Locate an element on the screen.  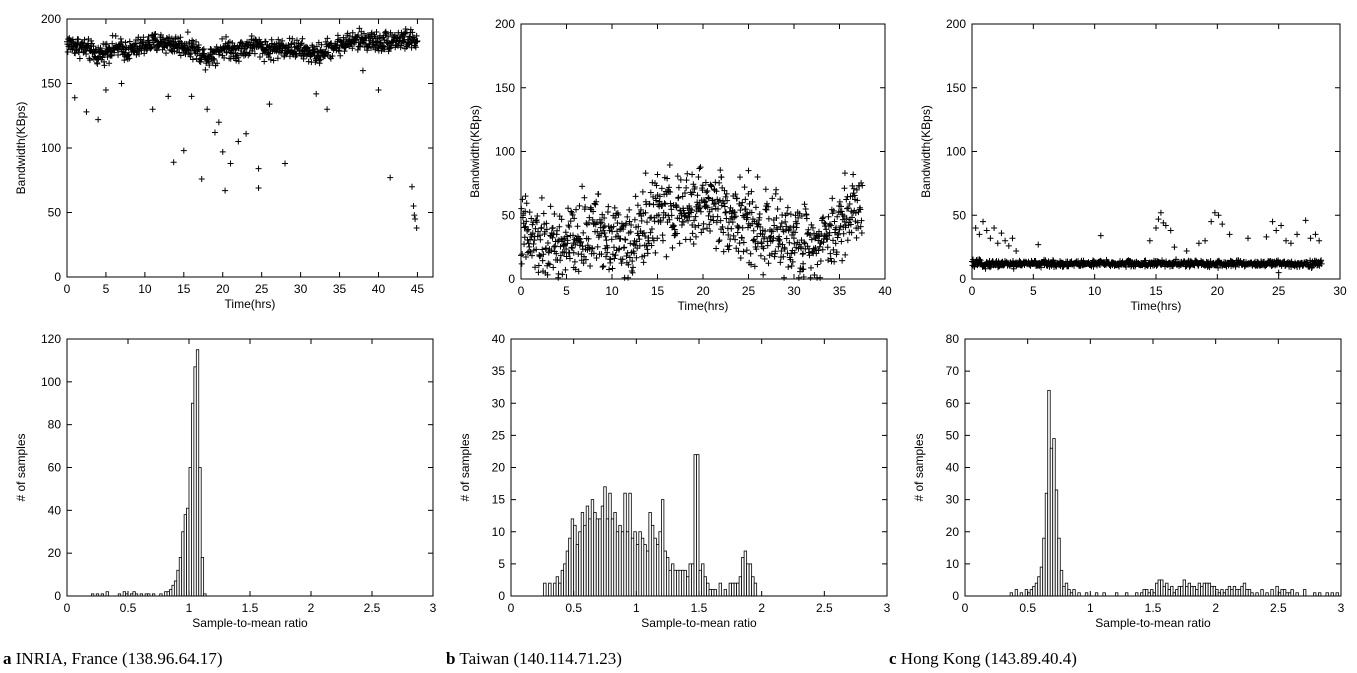
y-tick-label: 20 is located at coordinates (499, 468).